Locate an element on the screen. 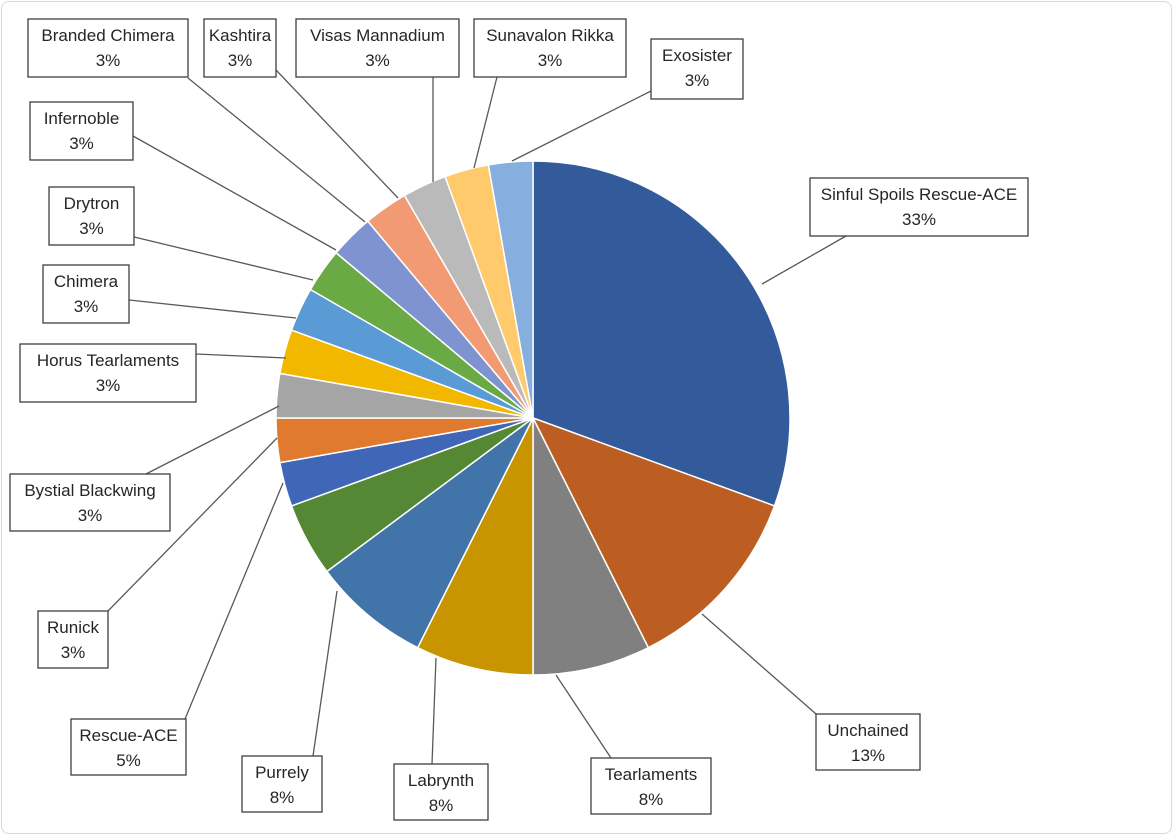  leader-kashtira is located at coordinates (337, 134).